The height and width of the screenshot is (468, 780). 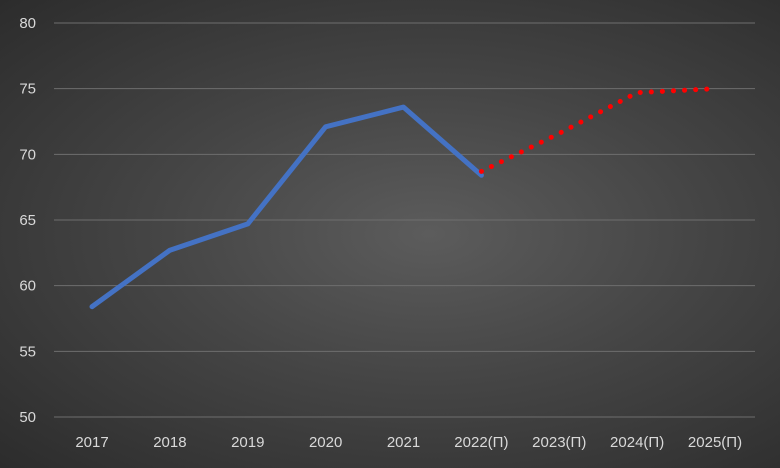 What do you see at coordinates (559, 442) in the screenshot?
I see `x-tick-label: 2023(П)` at bounding box center [559, 442].